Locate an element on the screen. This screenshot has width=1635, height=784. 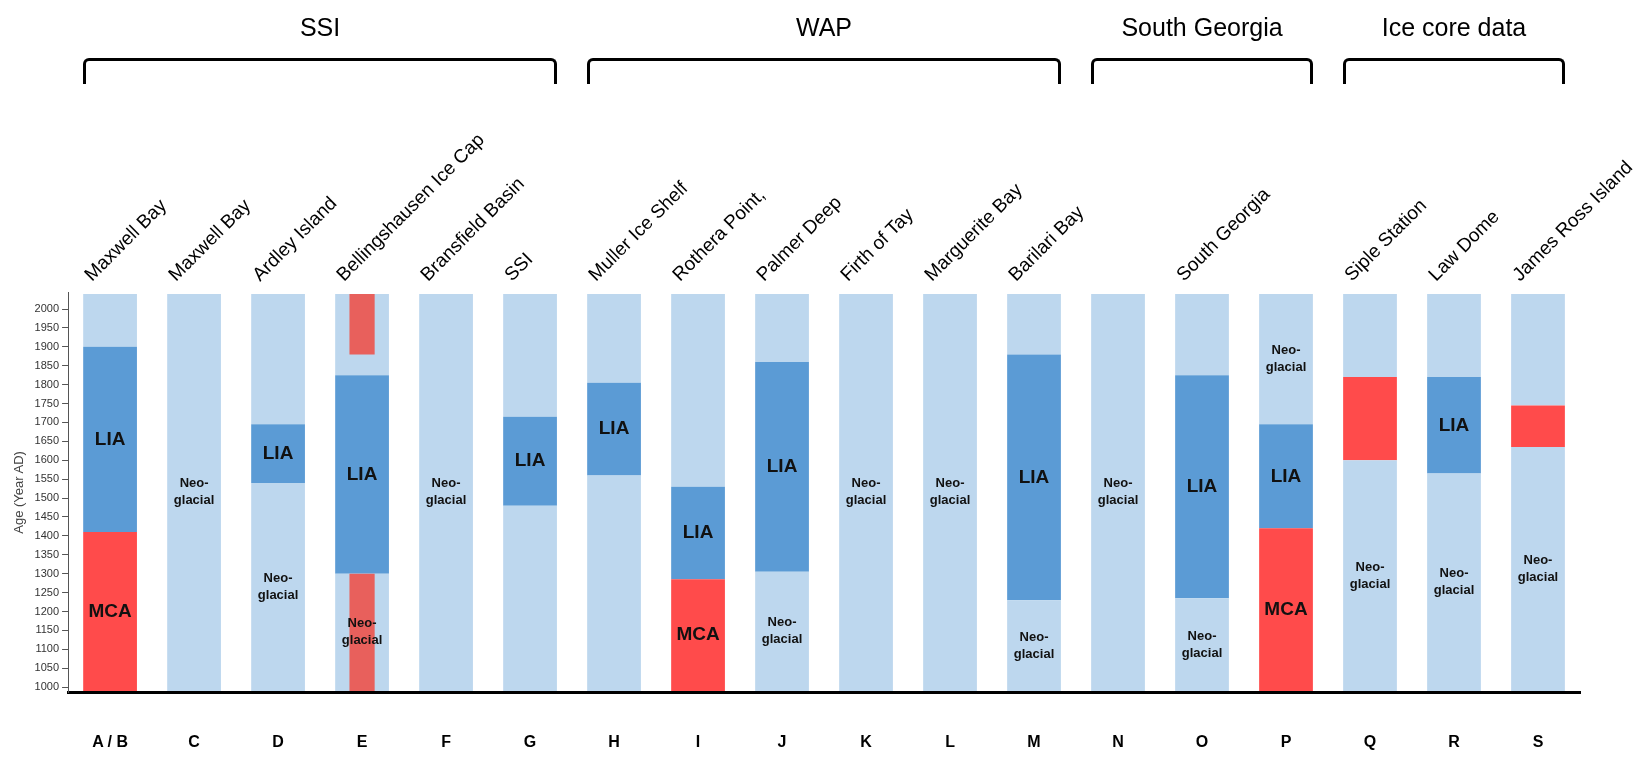
y-tick-label: 1700 is located at coordinates (47, 421).